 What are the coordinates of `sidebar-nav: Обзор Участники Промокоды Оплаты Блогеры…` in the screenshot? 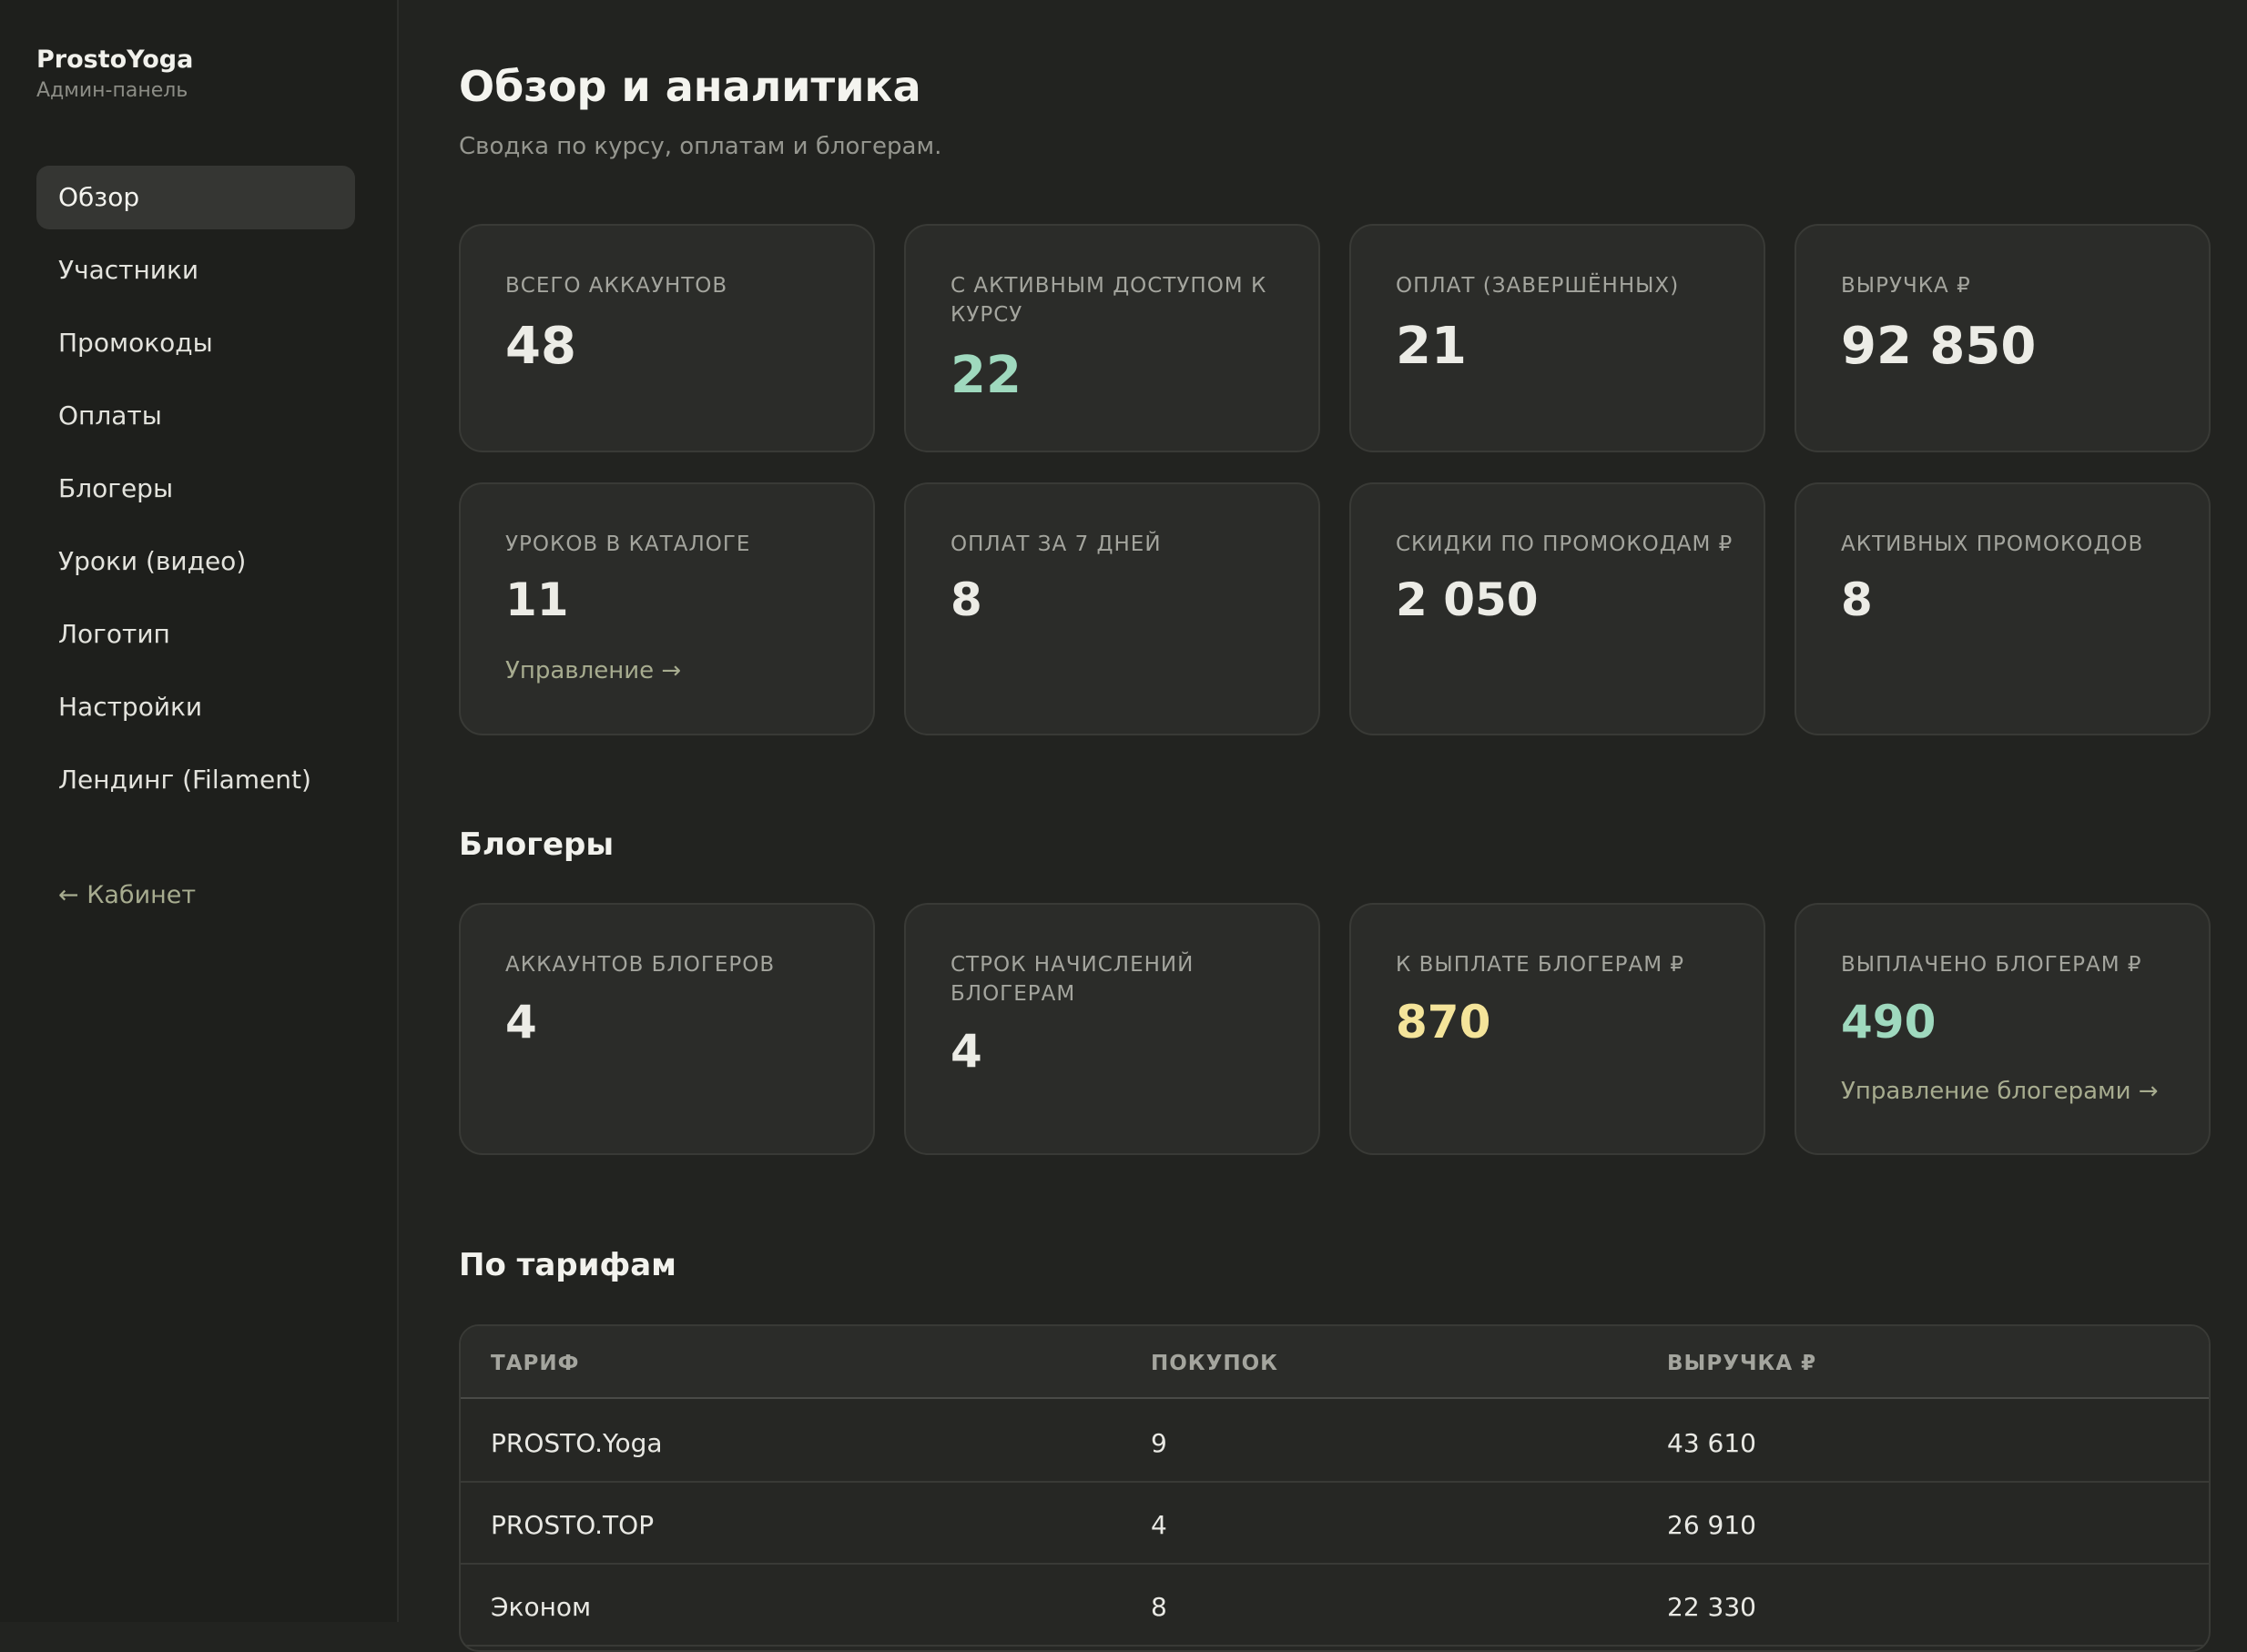 It's located at (195, 494).